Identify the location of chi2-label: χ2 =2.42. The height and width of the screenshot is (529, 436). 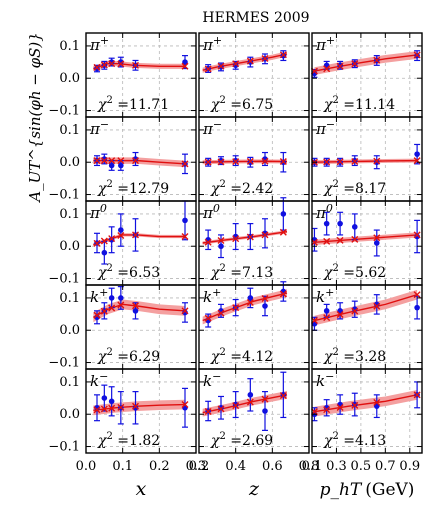
(241, 188).